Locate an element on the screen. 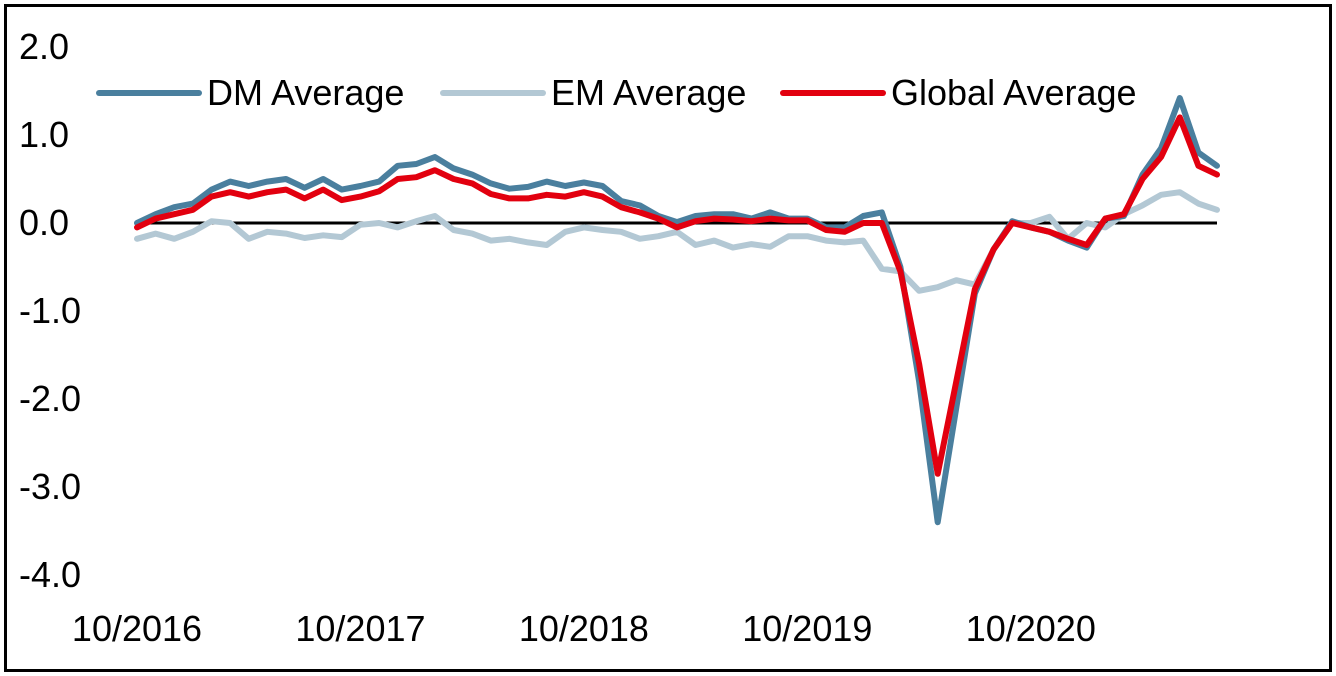 Image resolution: width=1336 pixels, height=676 pixels. y-tick-label: -3.0 is located at coordinates (50, 486).